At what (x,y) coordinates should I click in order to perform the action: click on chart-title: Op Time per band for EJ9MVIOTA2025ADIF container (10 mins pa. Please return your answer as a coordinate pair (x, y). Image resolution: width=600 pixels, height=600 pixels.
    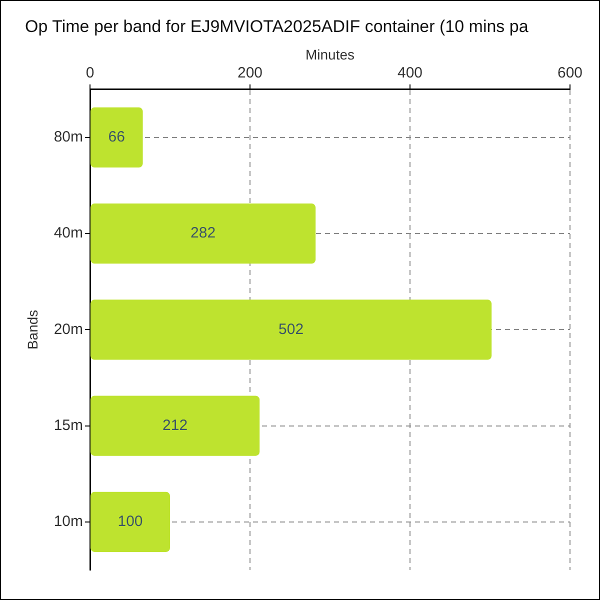
    Looking at the image, I should click on (277, 26).